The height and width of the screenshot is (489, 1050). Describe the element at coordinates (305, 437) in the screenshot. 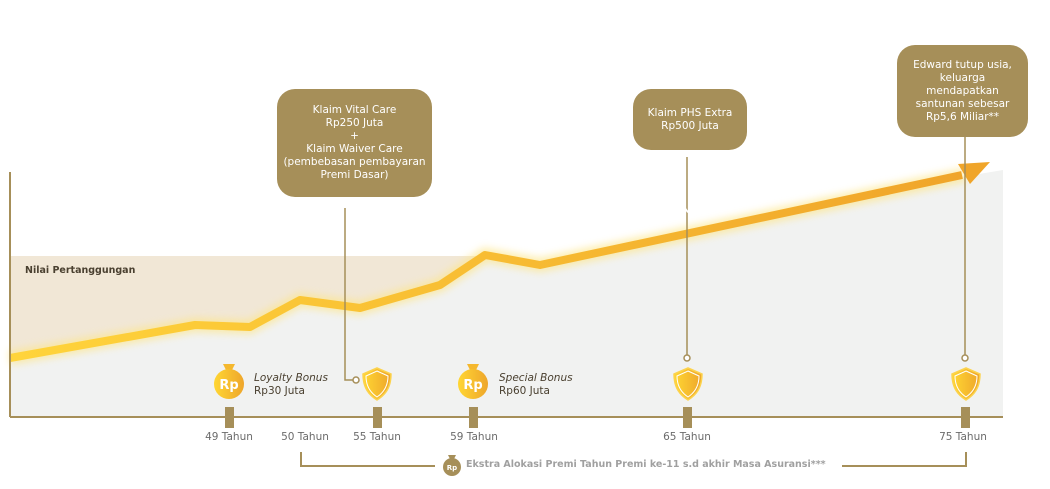

I see `age-label: 50 Tahun` at that location.